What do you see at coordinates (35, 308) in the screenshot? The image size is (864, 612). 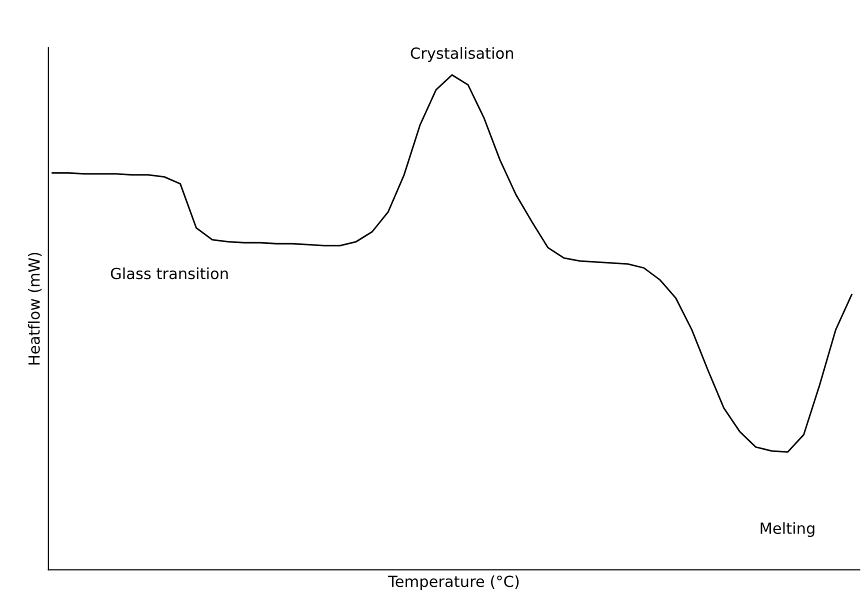 I see `y-axis-title: Heatflow (mW)` at bounding box center [35, 308].